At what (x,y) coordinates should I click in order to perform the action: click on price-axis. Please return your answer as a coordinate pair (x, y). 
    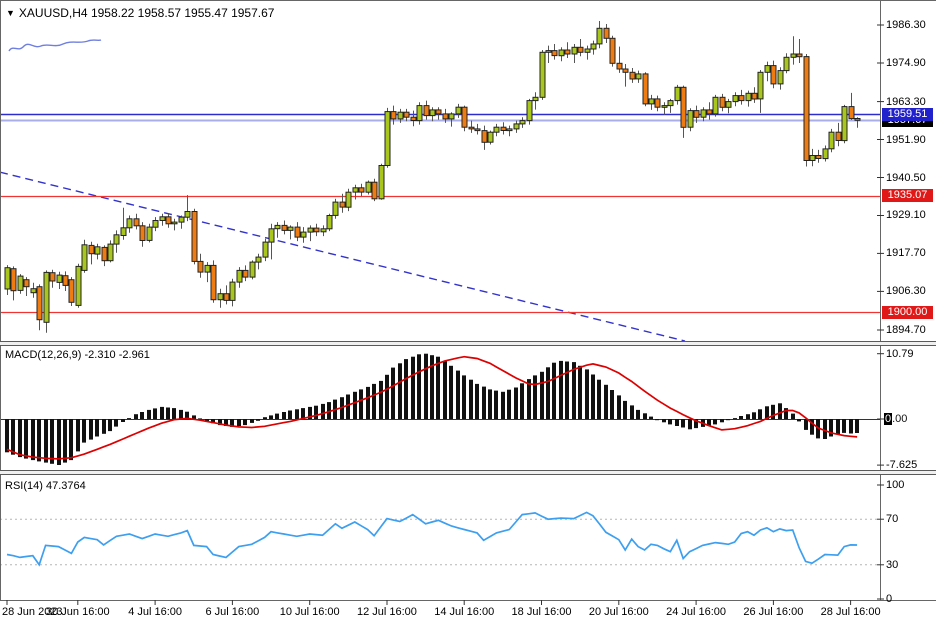
    Looking at the image, I should click on (908, 300).